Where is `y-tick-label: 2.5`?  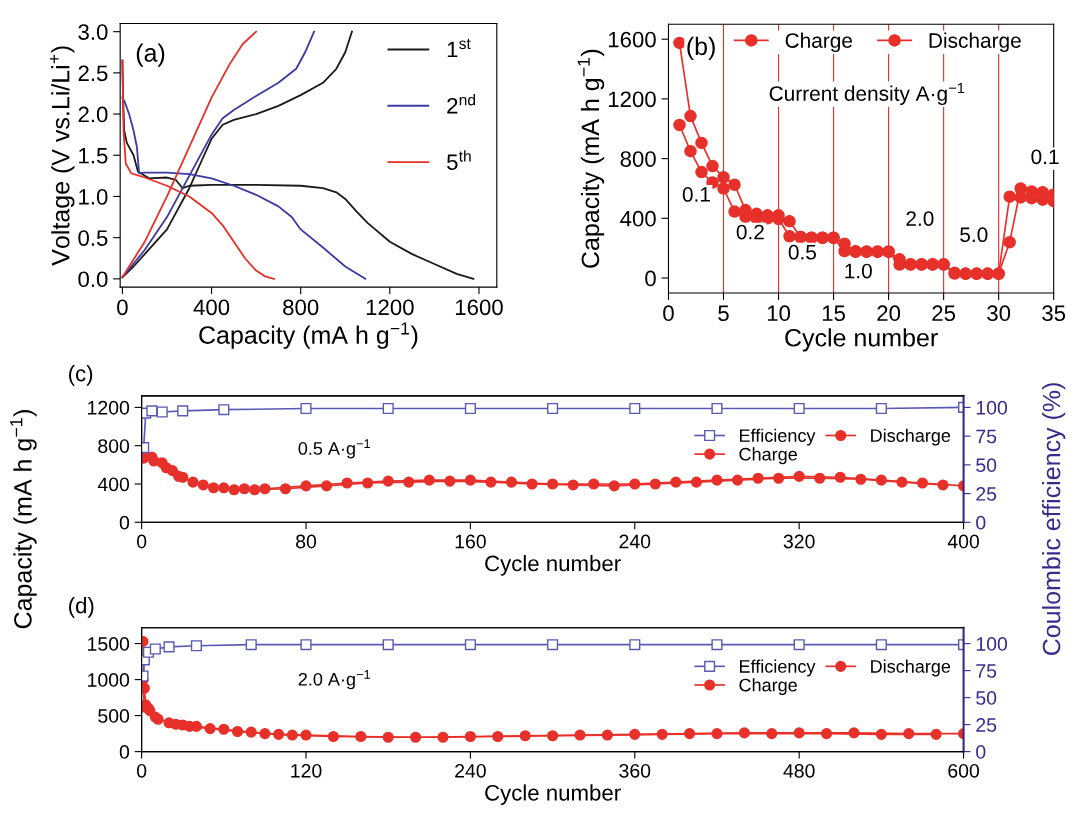 y-tick-label: 2.5 is located at coordinates (93, 73).